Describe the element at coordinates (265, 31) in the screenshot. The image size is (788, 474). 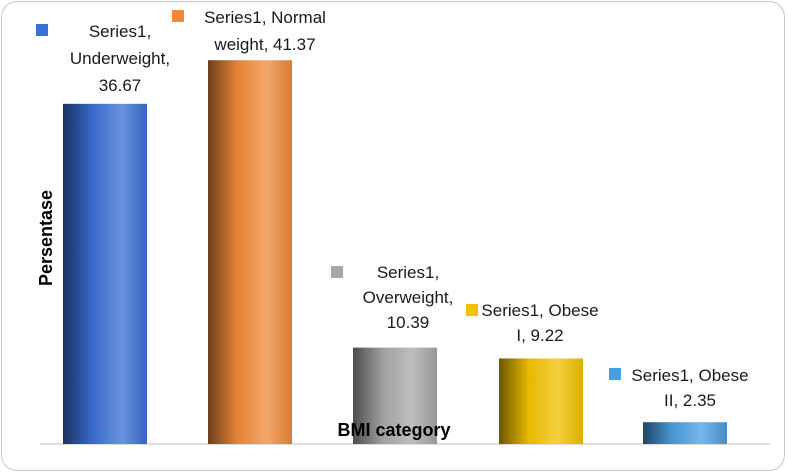
I see `data-label: Series1, Normal weight, 41.37` at that location.